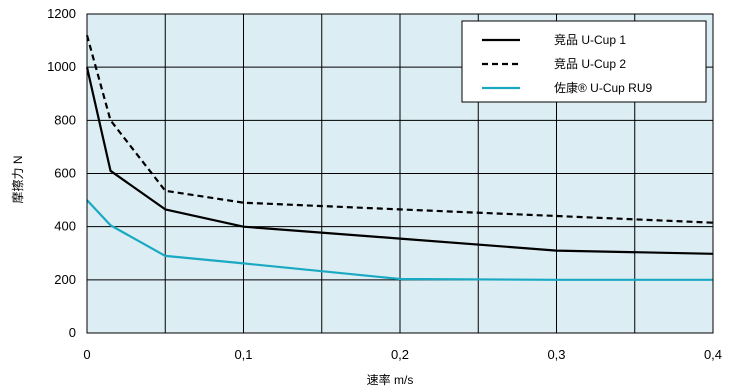 Image resolution: width=740 pixels, height=391 pixels. Describe the element at coordinates (65, 173) in the screenshot. I see `y-tick-label: 600` at that location.